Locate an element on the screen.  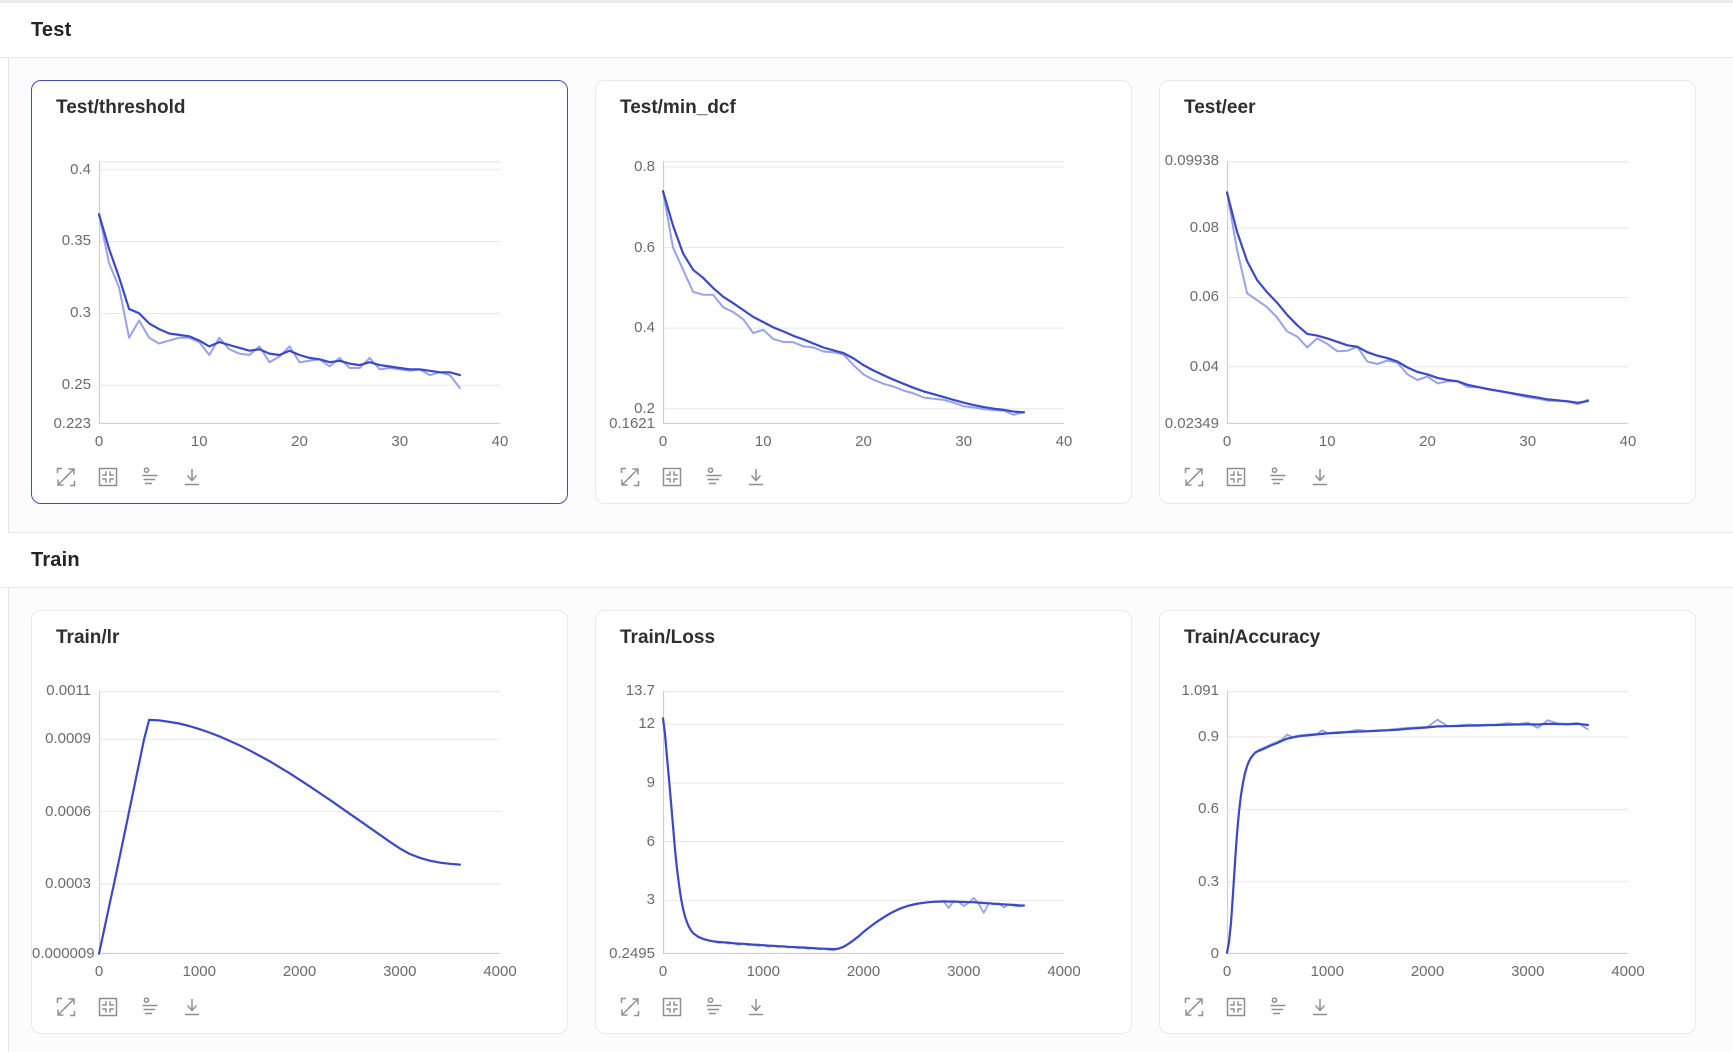
x-tick-label: 40 is located at coordinates (1064, 441).